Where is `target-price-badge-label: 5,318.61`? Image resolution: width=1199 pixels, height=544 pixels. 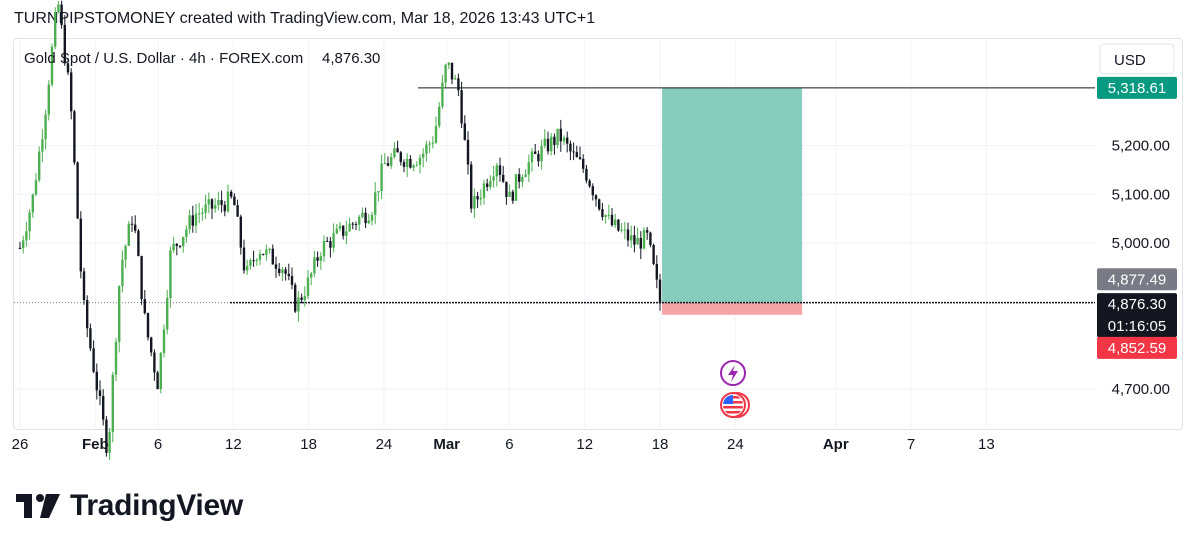
target-price-badge-label: 5,318.61 is located at coordinates (1137, 88).